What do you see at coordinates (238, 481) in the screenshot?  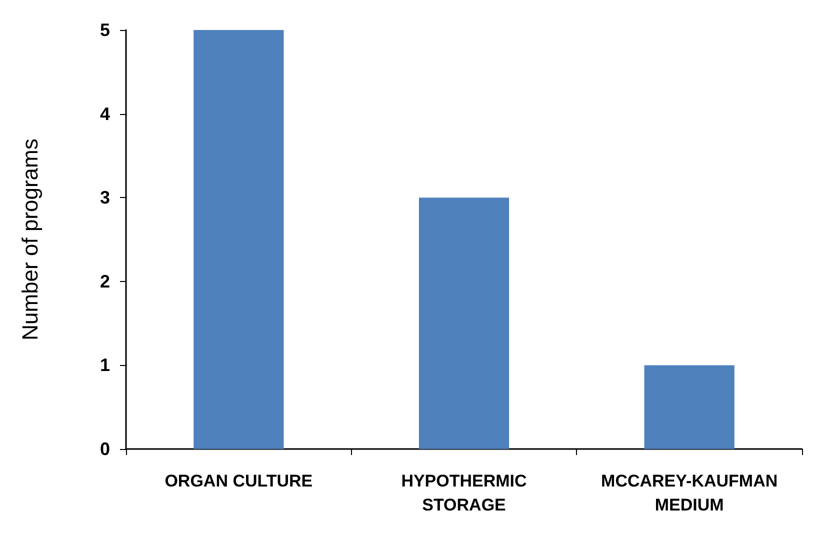 I see `x-tick-label: ORGAN CULTURE` at bounding box center [238, 481].